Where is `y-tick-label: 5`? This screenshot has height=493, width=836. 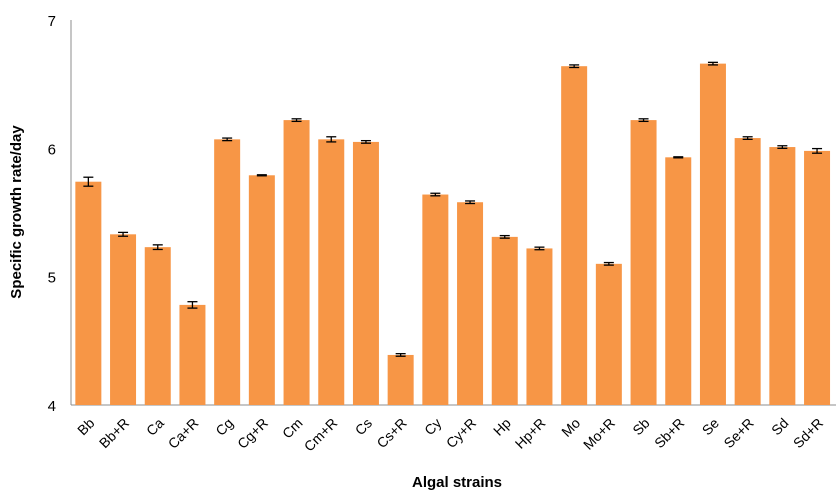
y-tick-label: 5 is located at coordinates (52, 278).